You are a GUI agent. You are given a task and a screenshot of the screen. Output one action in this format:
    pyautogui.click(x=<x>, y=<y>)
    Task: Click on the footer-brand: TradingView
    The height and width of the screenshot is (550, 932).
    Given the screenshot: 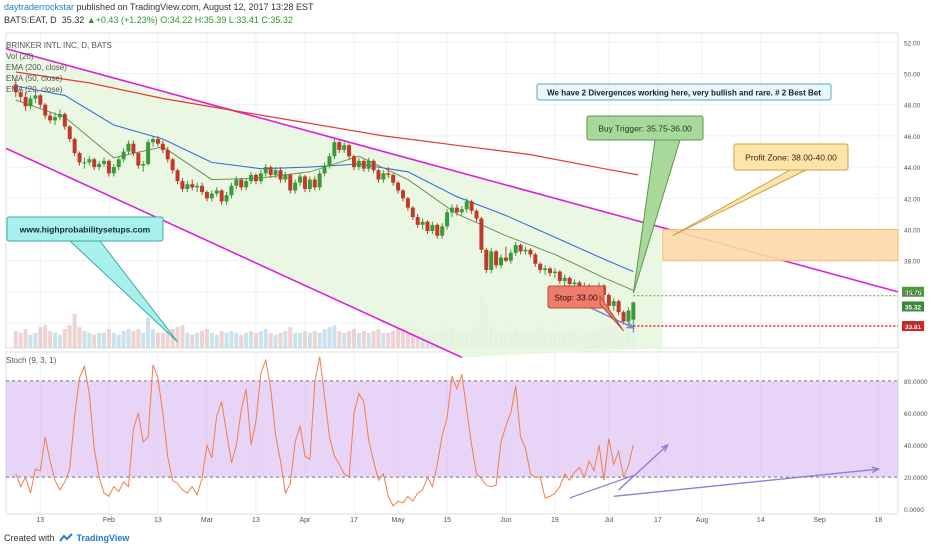 What is the action you would take?
    pyautogui.click(x=103, y=538)
    